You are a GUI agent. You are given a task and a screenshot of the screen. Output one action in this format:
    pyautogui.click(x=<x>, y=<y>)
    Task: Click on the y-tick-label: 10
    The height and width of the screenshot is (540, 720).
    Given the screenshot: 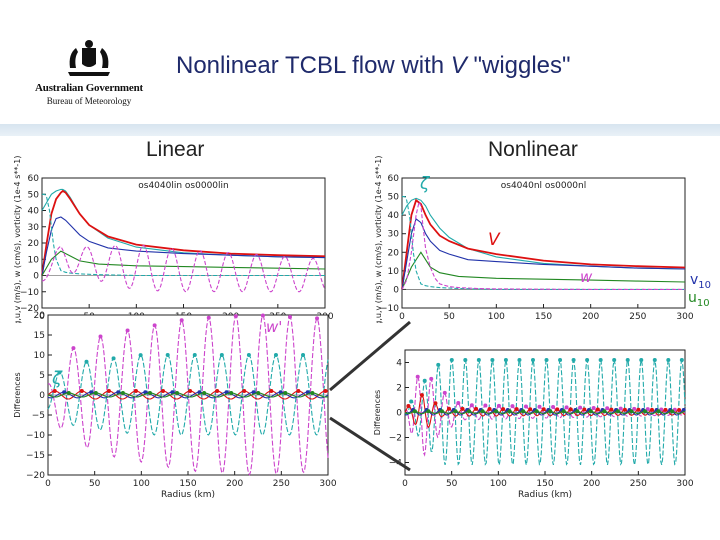 What is the action you would take?
    pyautogui.click(x=394, y=272)
    